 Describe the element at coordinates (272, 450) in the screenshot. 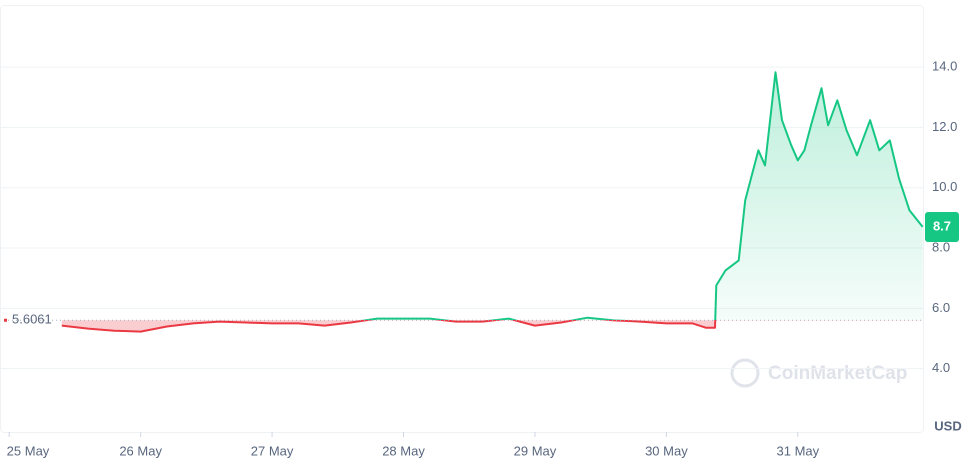

I see `x-tick-label: 27 May` at that location.